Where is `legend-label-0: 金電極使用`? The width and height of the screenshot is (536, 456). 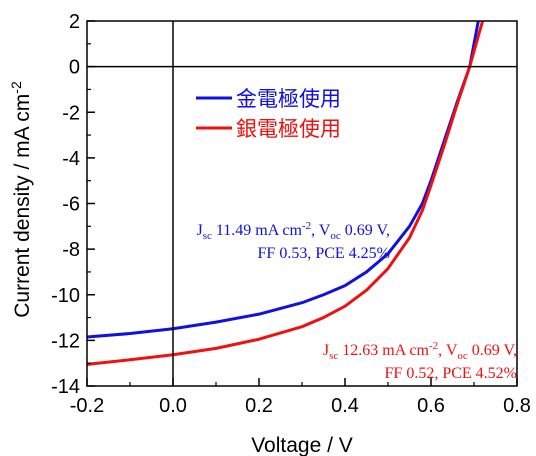
legend-label-0: 金電極使用 is located at coordinates (288, 99).